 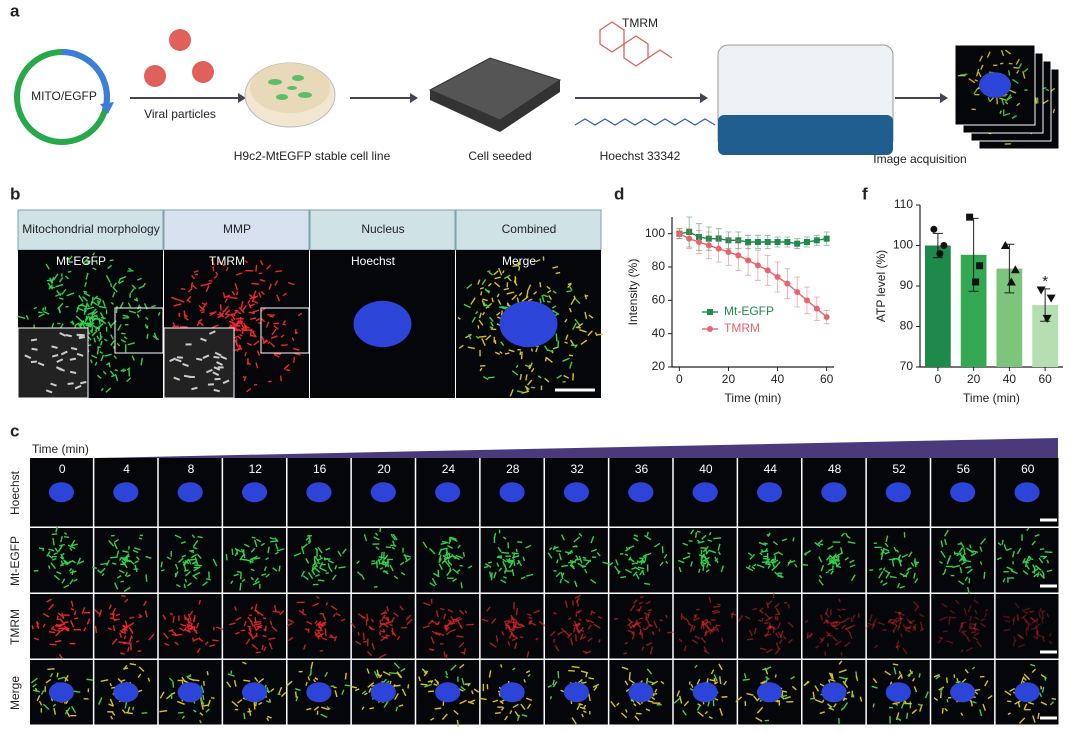 What do you see at coordinates (90, 229) in the screenshot?
I see `column-header-text: Mitochondrial morphology` at bounding box center [90, 229].